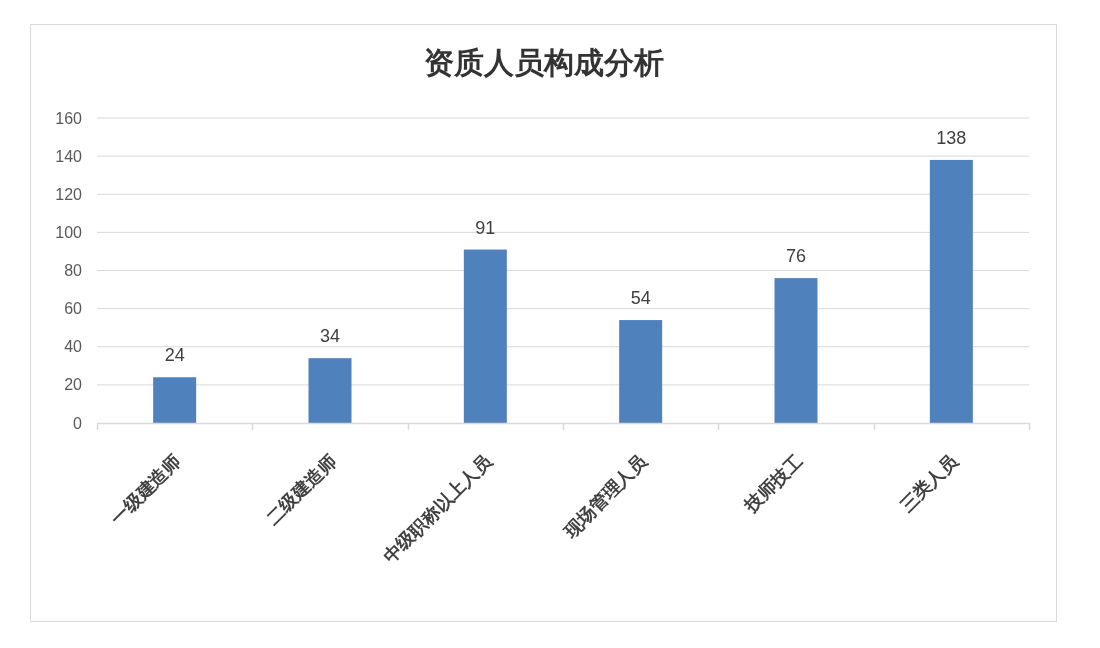 This screenshot has width=1100, height=648. What do you see at coordinates (73, 385) in the screenshot?
I see `y-tick-label: 20` at bounding box center [73, 385].